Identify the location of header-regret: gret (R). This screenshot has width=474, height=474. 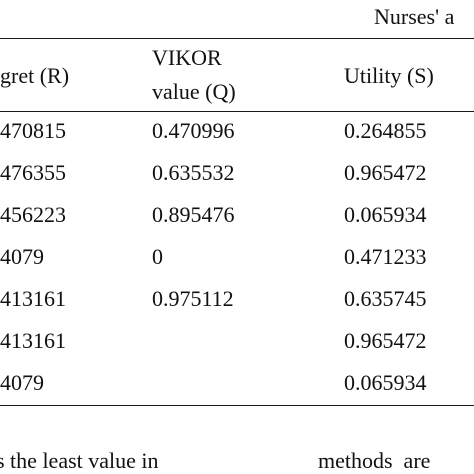
(35, 75).